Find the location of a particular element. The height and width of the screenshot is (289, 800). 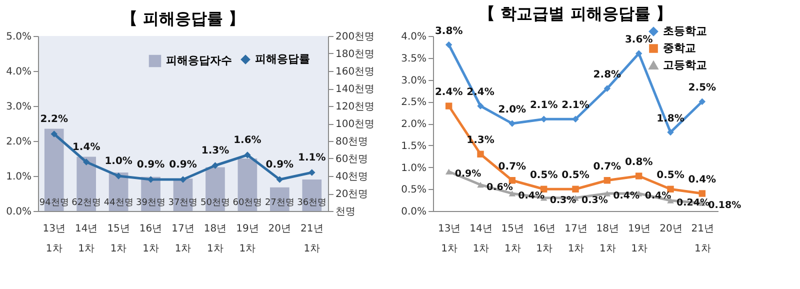

y2-tick-label: 천명 is located at coordinates (346, 212).